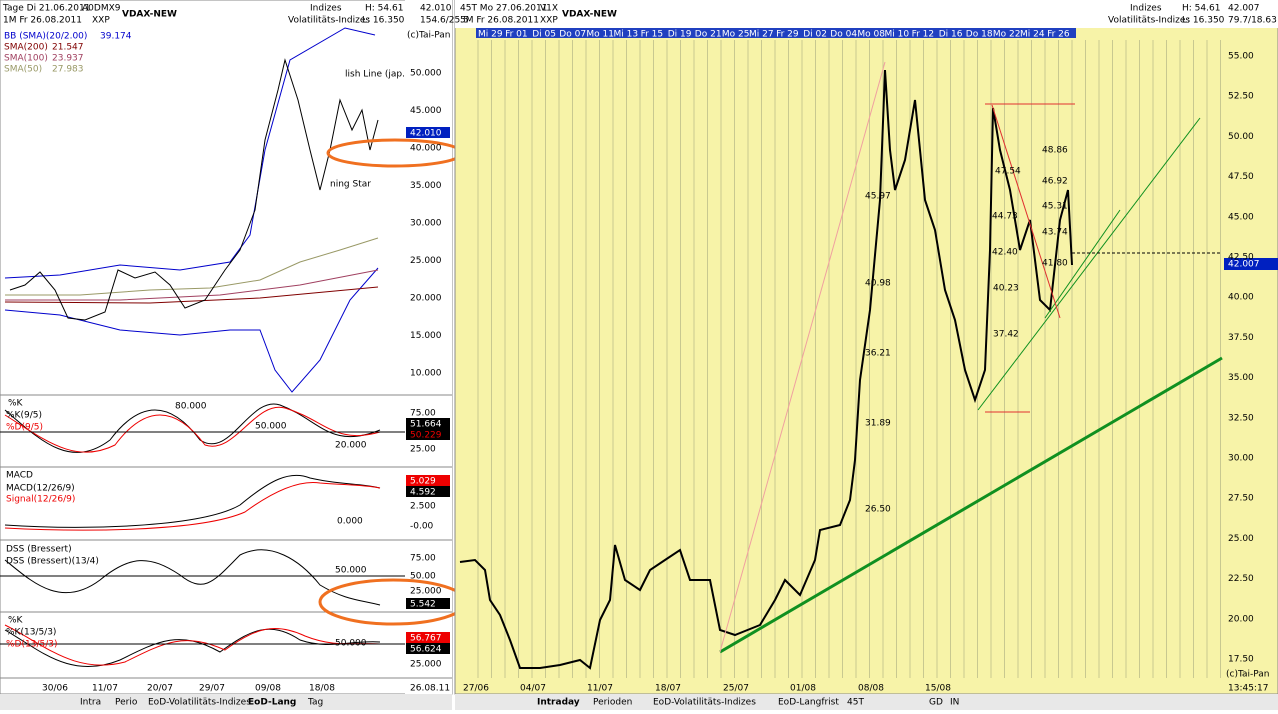 The height and width of the screenshot is (714, 1278). Describe the element at coordinates (1241, 177) in the screenshot. I see `y-tick-label: 47.50` at that location.